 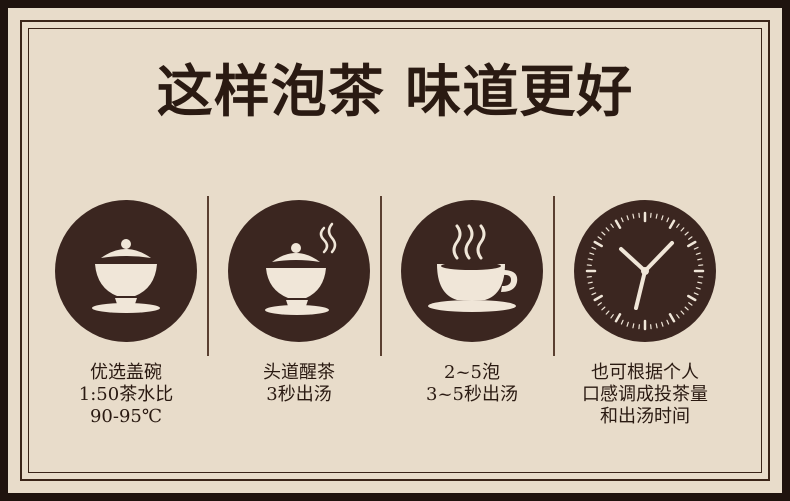 I want to click on step-steeping-caption: 2~5泡 3~5秒出汤, so click(x=472, y=384).